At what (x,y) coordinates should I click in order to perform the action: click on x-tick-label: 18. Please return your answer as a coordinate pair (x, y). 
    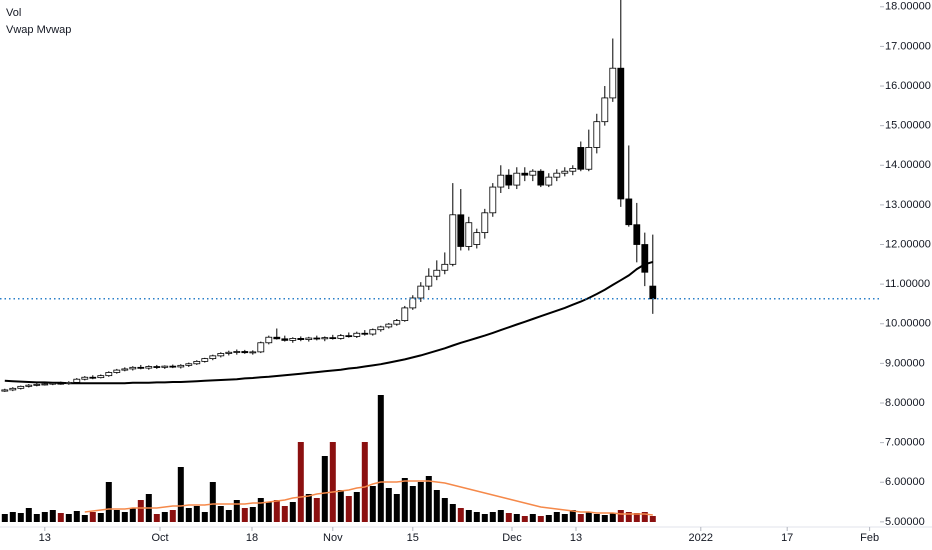
    Looking at the image, I should click on (252, 538).